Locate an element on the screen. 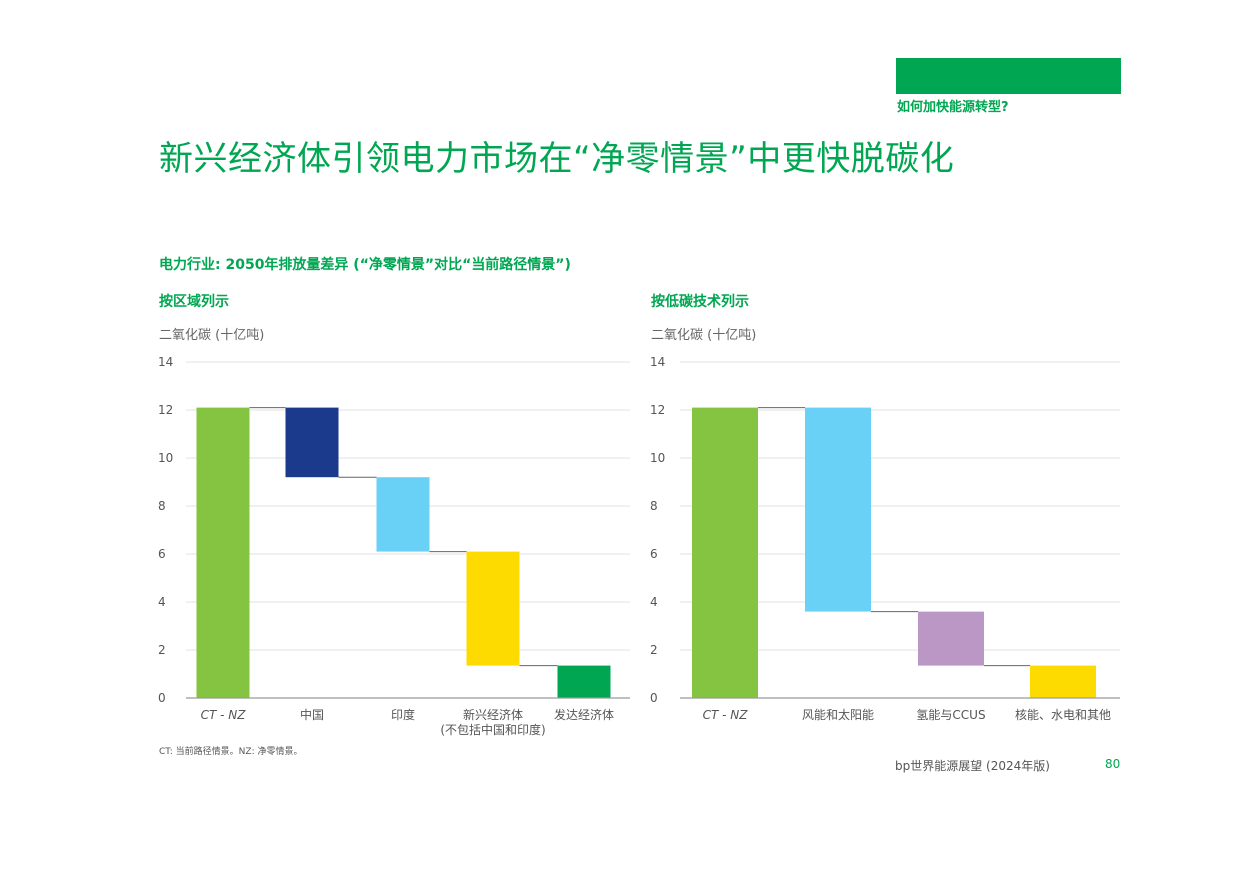  chart-0-y-tick-label: 4 is located at coordinates (162, 602).